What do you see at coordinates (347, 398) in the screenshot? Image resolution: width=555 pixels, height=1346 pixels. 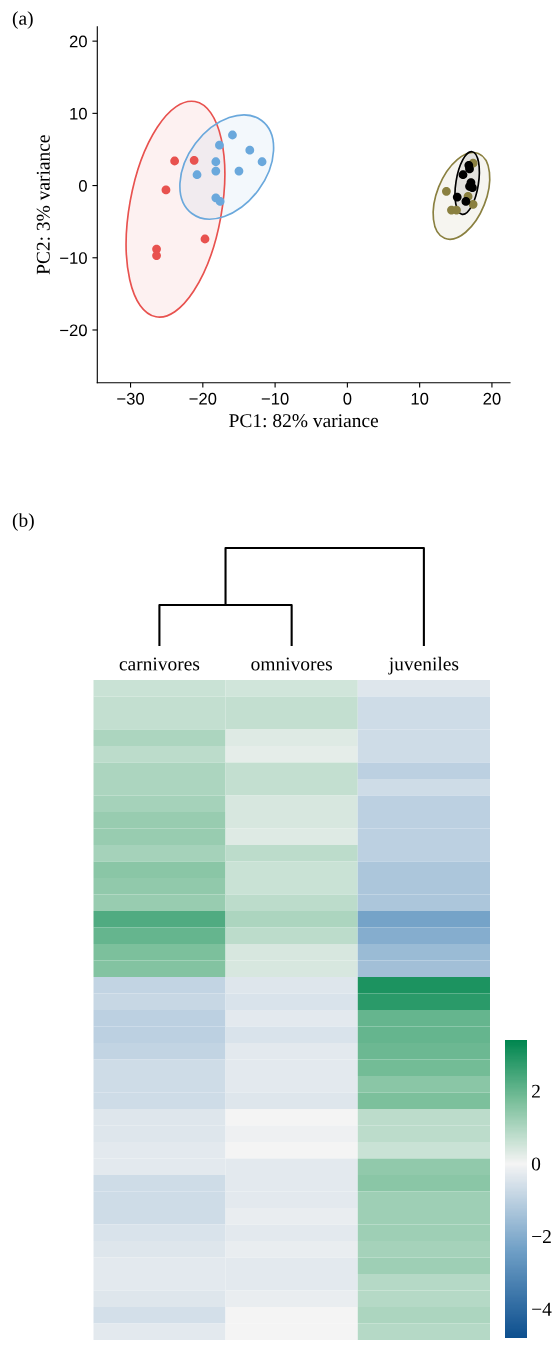 I see `x-tick-label: 0` at bounding box center [347, 398].